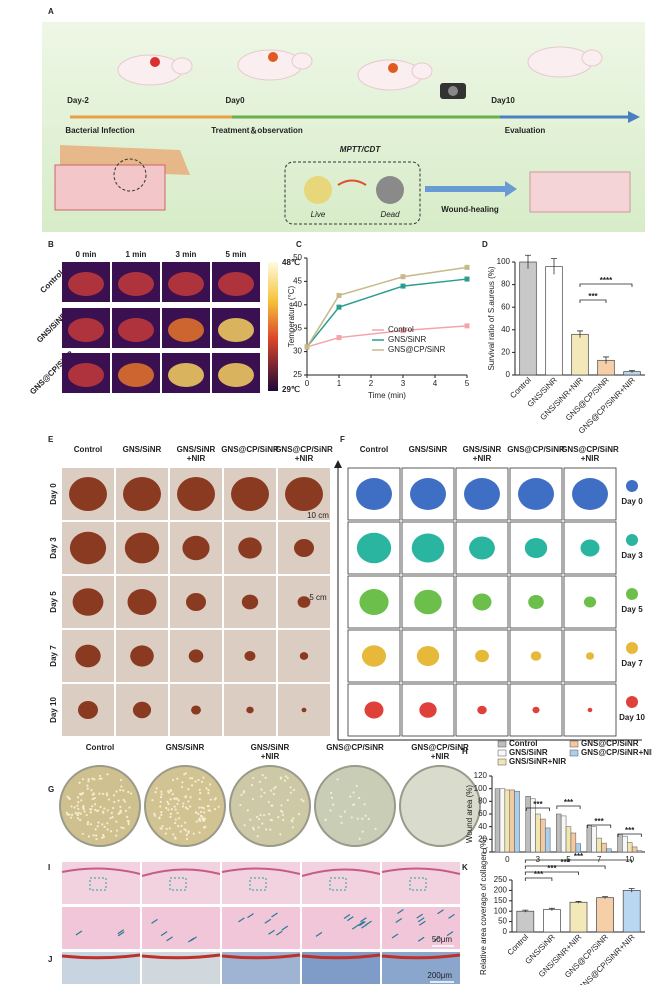 The image size is (652, 985). I want to click on histology-zoom, so click(101, 928).